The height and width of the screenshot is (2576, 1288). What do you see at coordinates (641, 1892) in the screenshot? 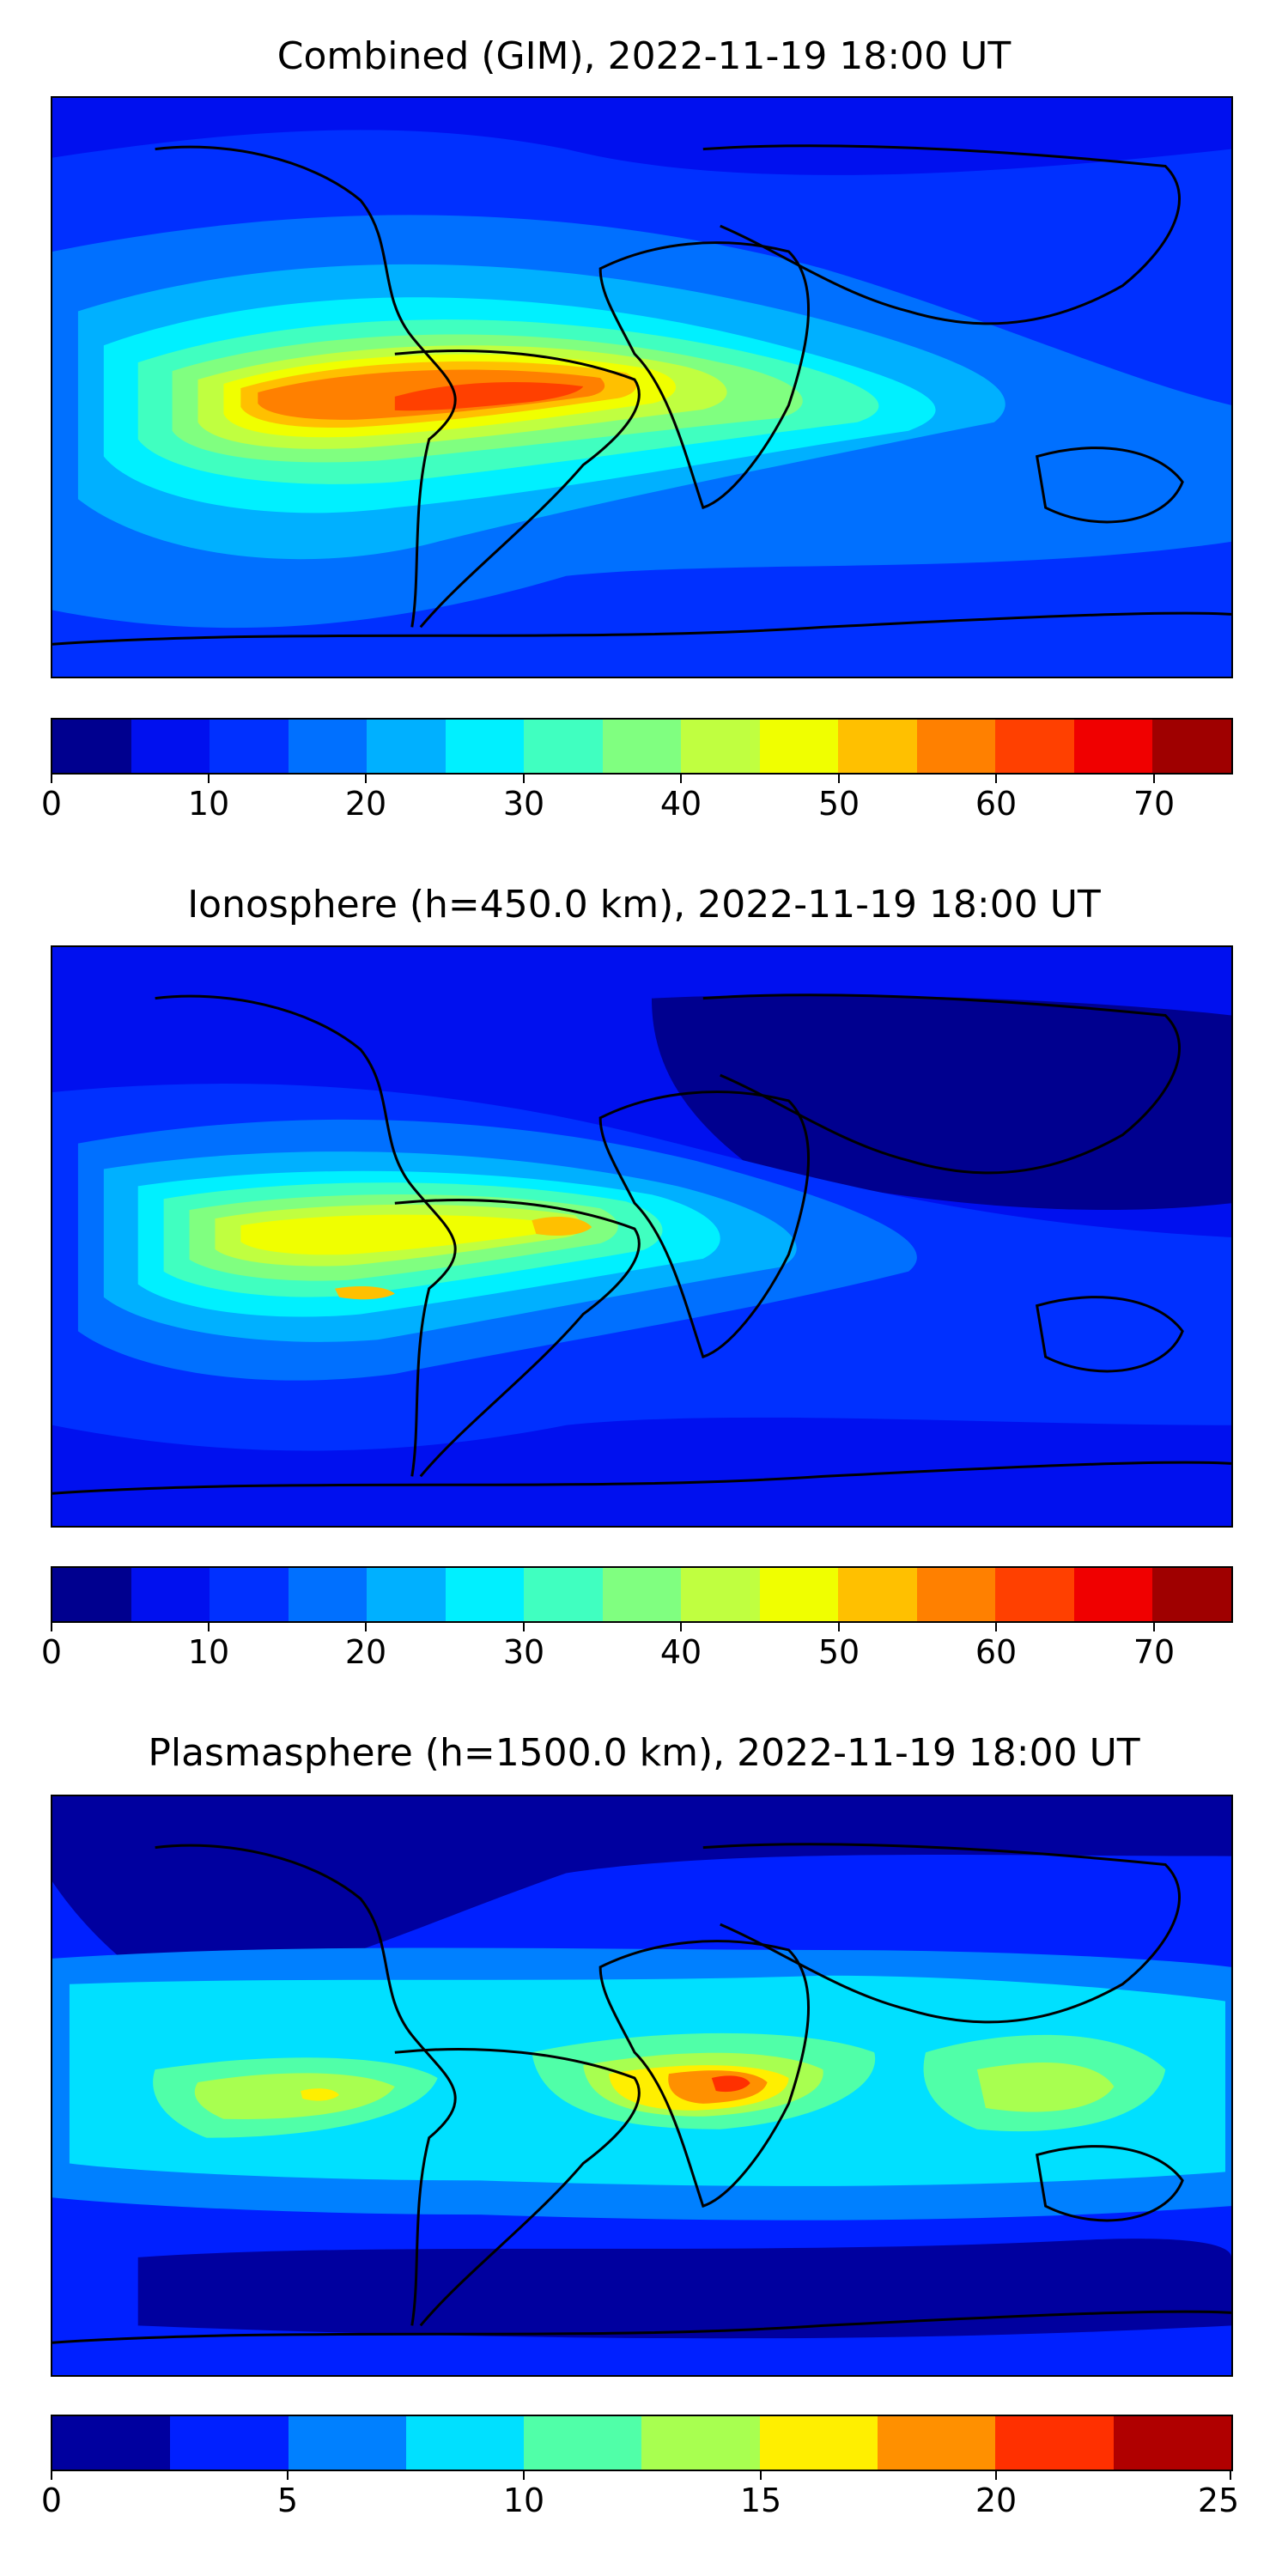
I see `panel3-field-band-north` at bounding box center [641, 1892].